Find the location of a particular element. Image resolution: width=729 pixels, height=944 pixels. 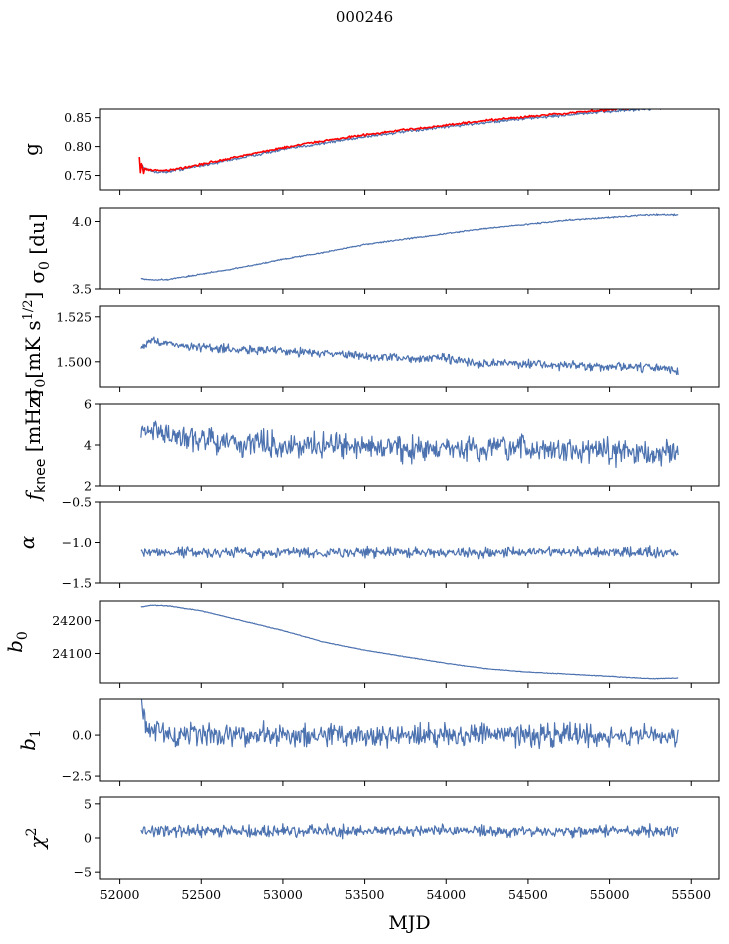

y-tick-label: −2.5 is located at coordinates (77, 776).